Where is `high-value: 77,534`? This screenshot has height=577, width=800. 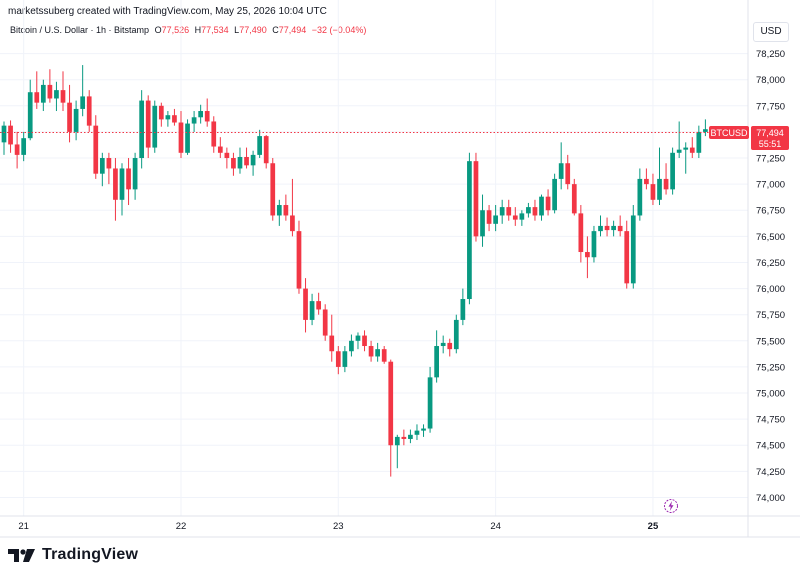
high-value: 77,534 is located at coordinates (215, 30).